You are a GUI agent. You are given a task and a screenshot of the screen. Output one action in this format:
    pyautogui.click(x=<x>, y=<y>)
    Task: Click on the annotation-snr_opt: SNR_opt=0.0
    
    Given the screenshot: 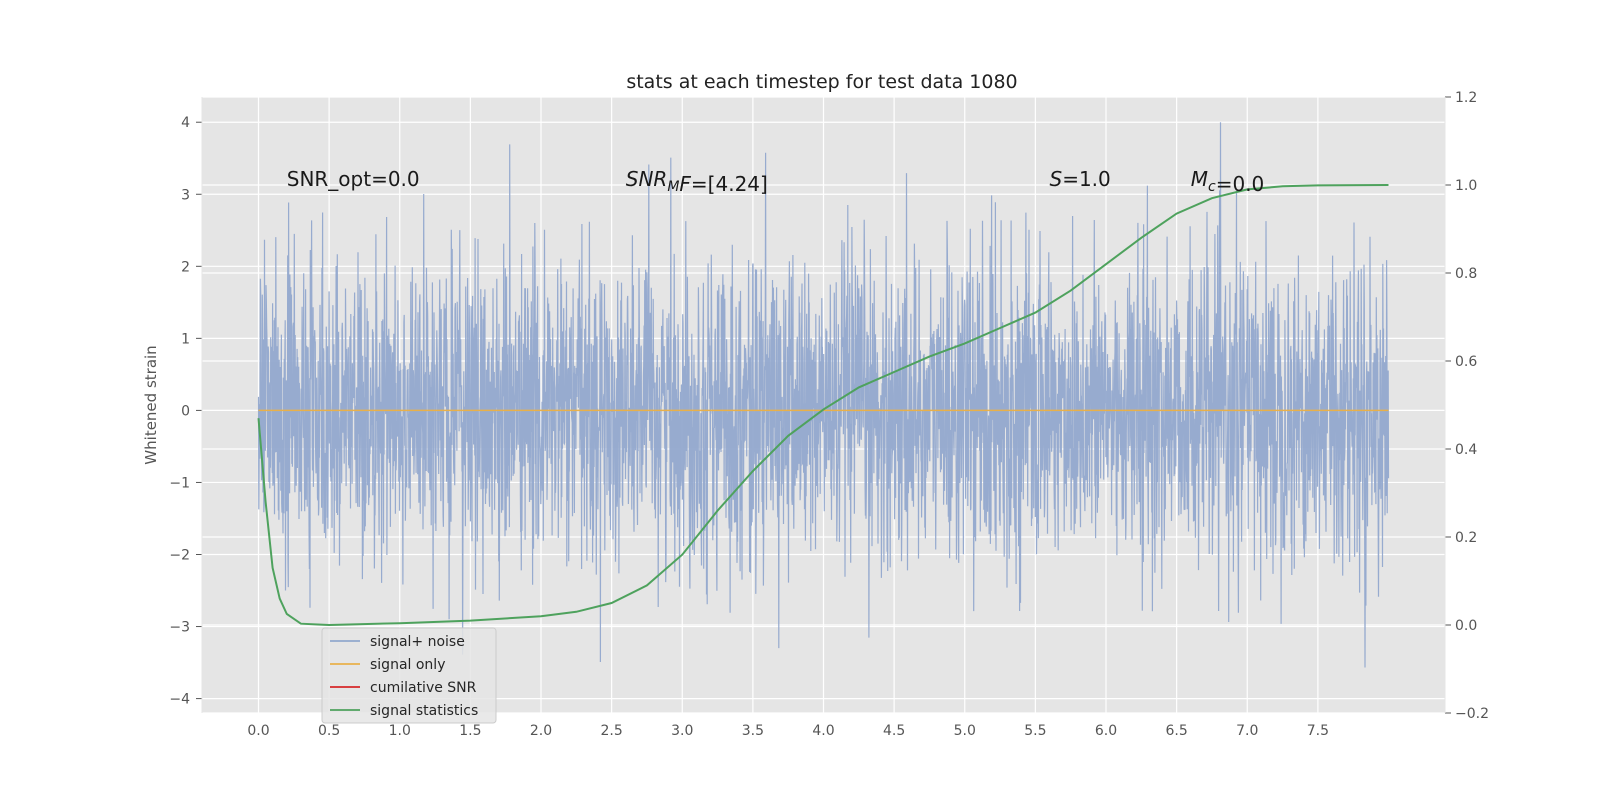 What is the action you would take?
    pyautogui.click(x=353, y=179)
    